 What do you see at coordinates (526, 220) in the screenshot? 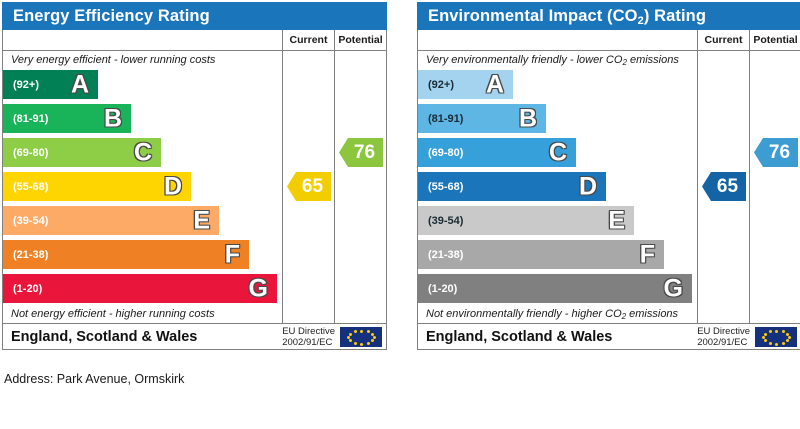
I see `band-e: (39-54) E` at bounding box center [526, 220].